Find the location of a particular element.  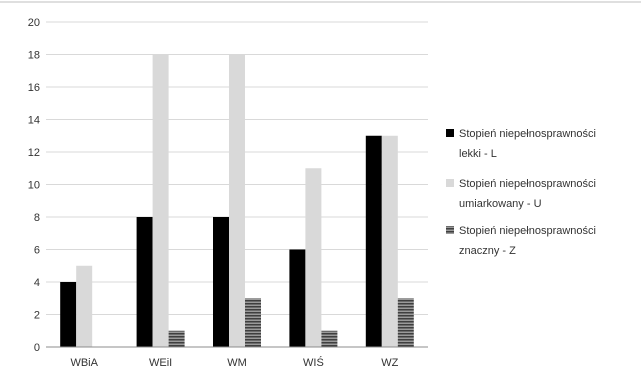

bar-series-2-WBiA is located at coordinates (84, 306).